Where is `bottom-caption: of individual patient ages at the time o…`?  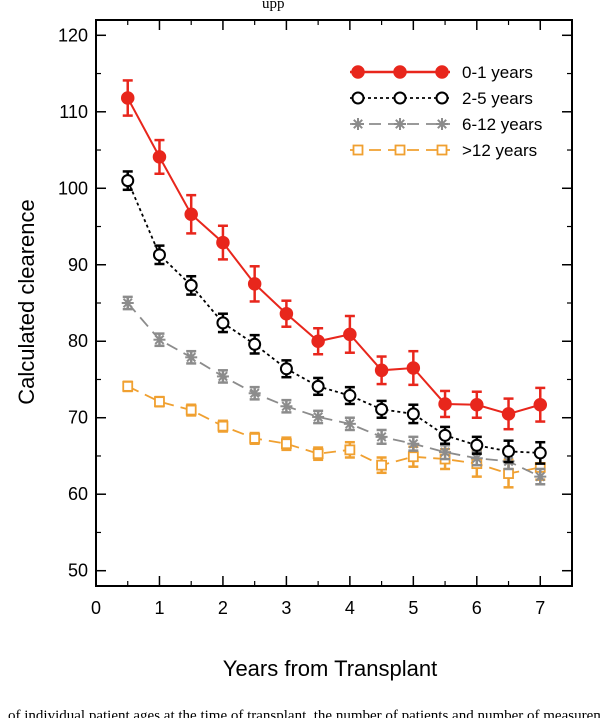
bottom-caption: of individual patient ages at the time o… is located at coordinates (304, 713).